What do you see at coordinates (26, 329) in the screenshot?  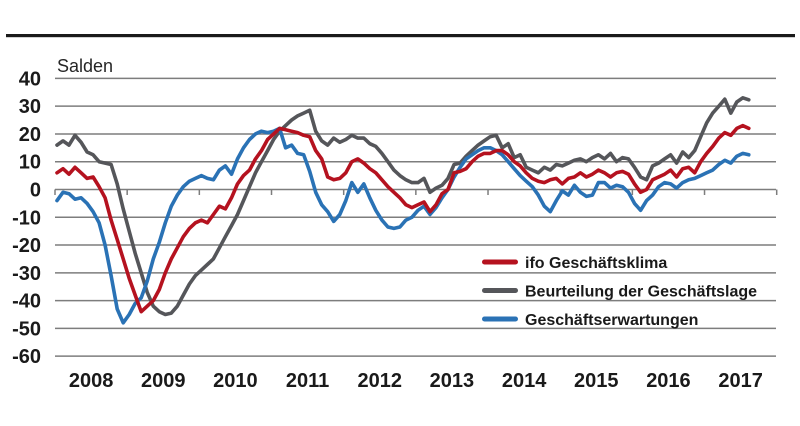 I see `y-tick-label: -50` at bounding box center [26, 329].